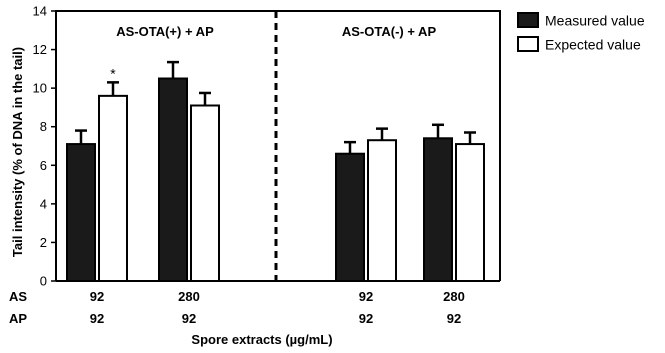 The width and height of the screenshot is (665, 353). Describe the element at coordinates (581, 32) in the screenshot. I see `legend: Measured value Expected value` at that location.